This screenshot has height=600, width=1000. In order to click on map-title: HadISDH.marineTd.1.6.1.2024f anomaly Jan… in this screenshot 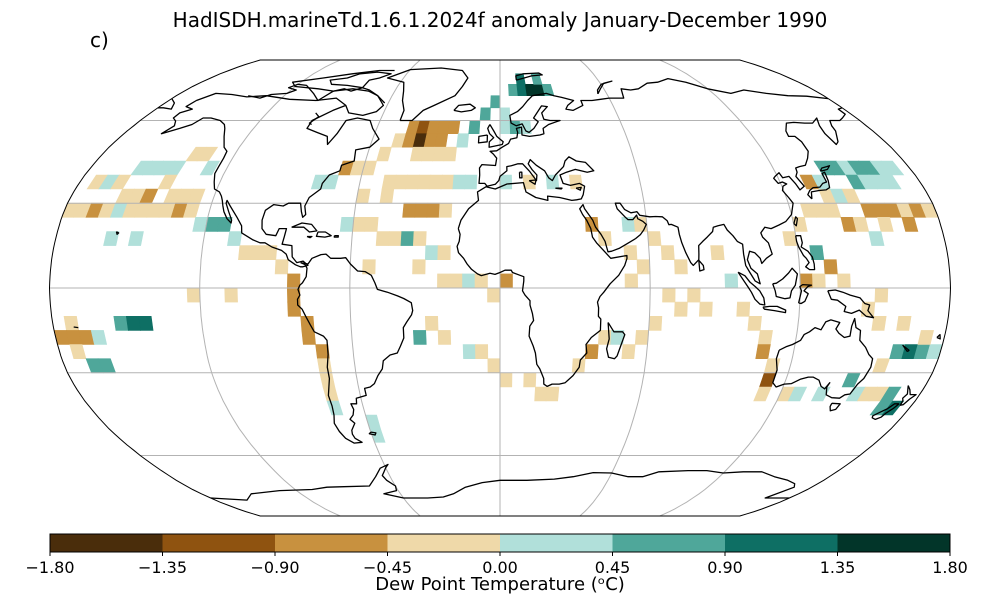, I will do `click(500, 20)`.